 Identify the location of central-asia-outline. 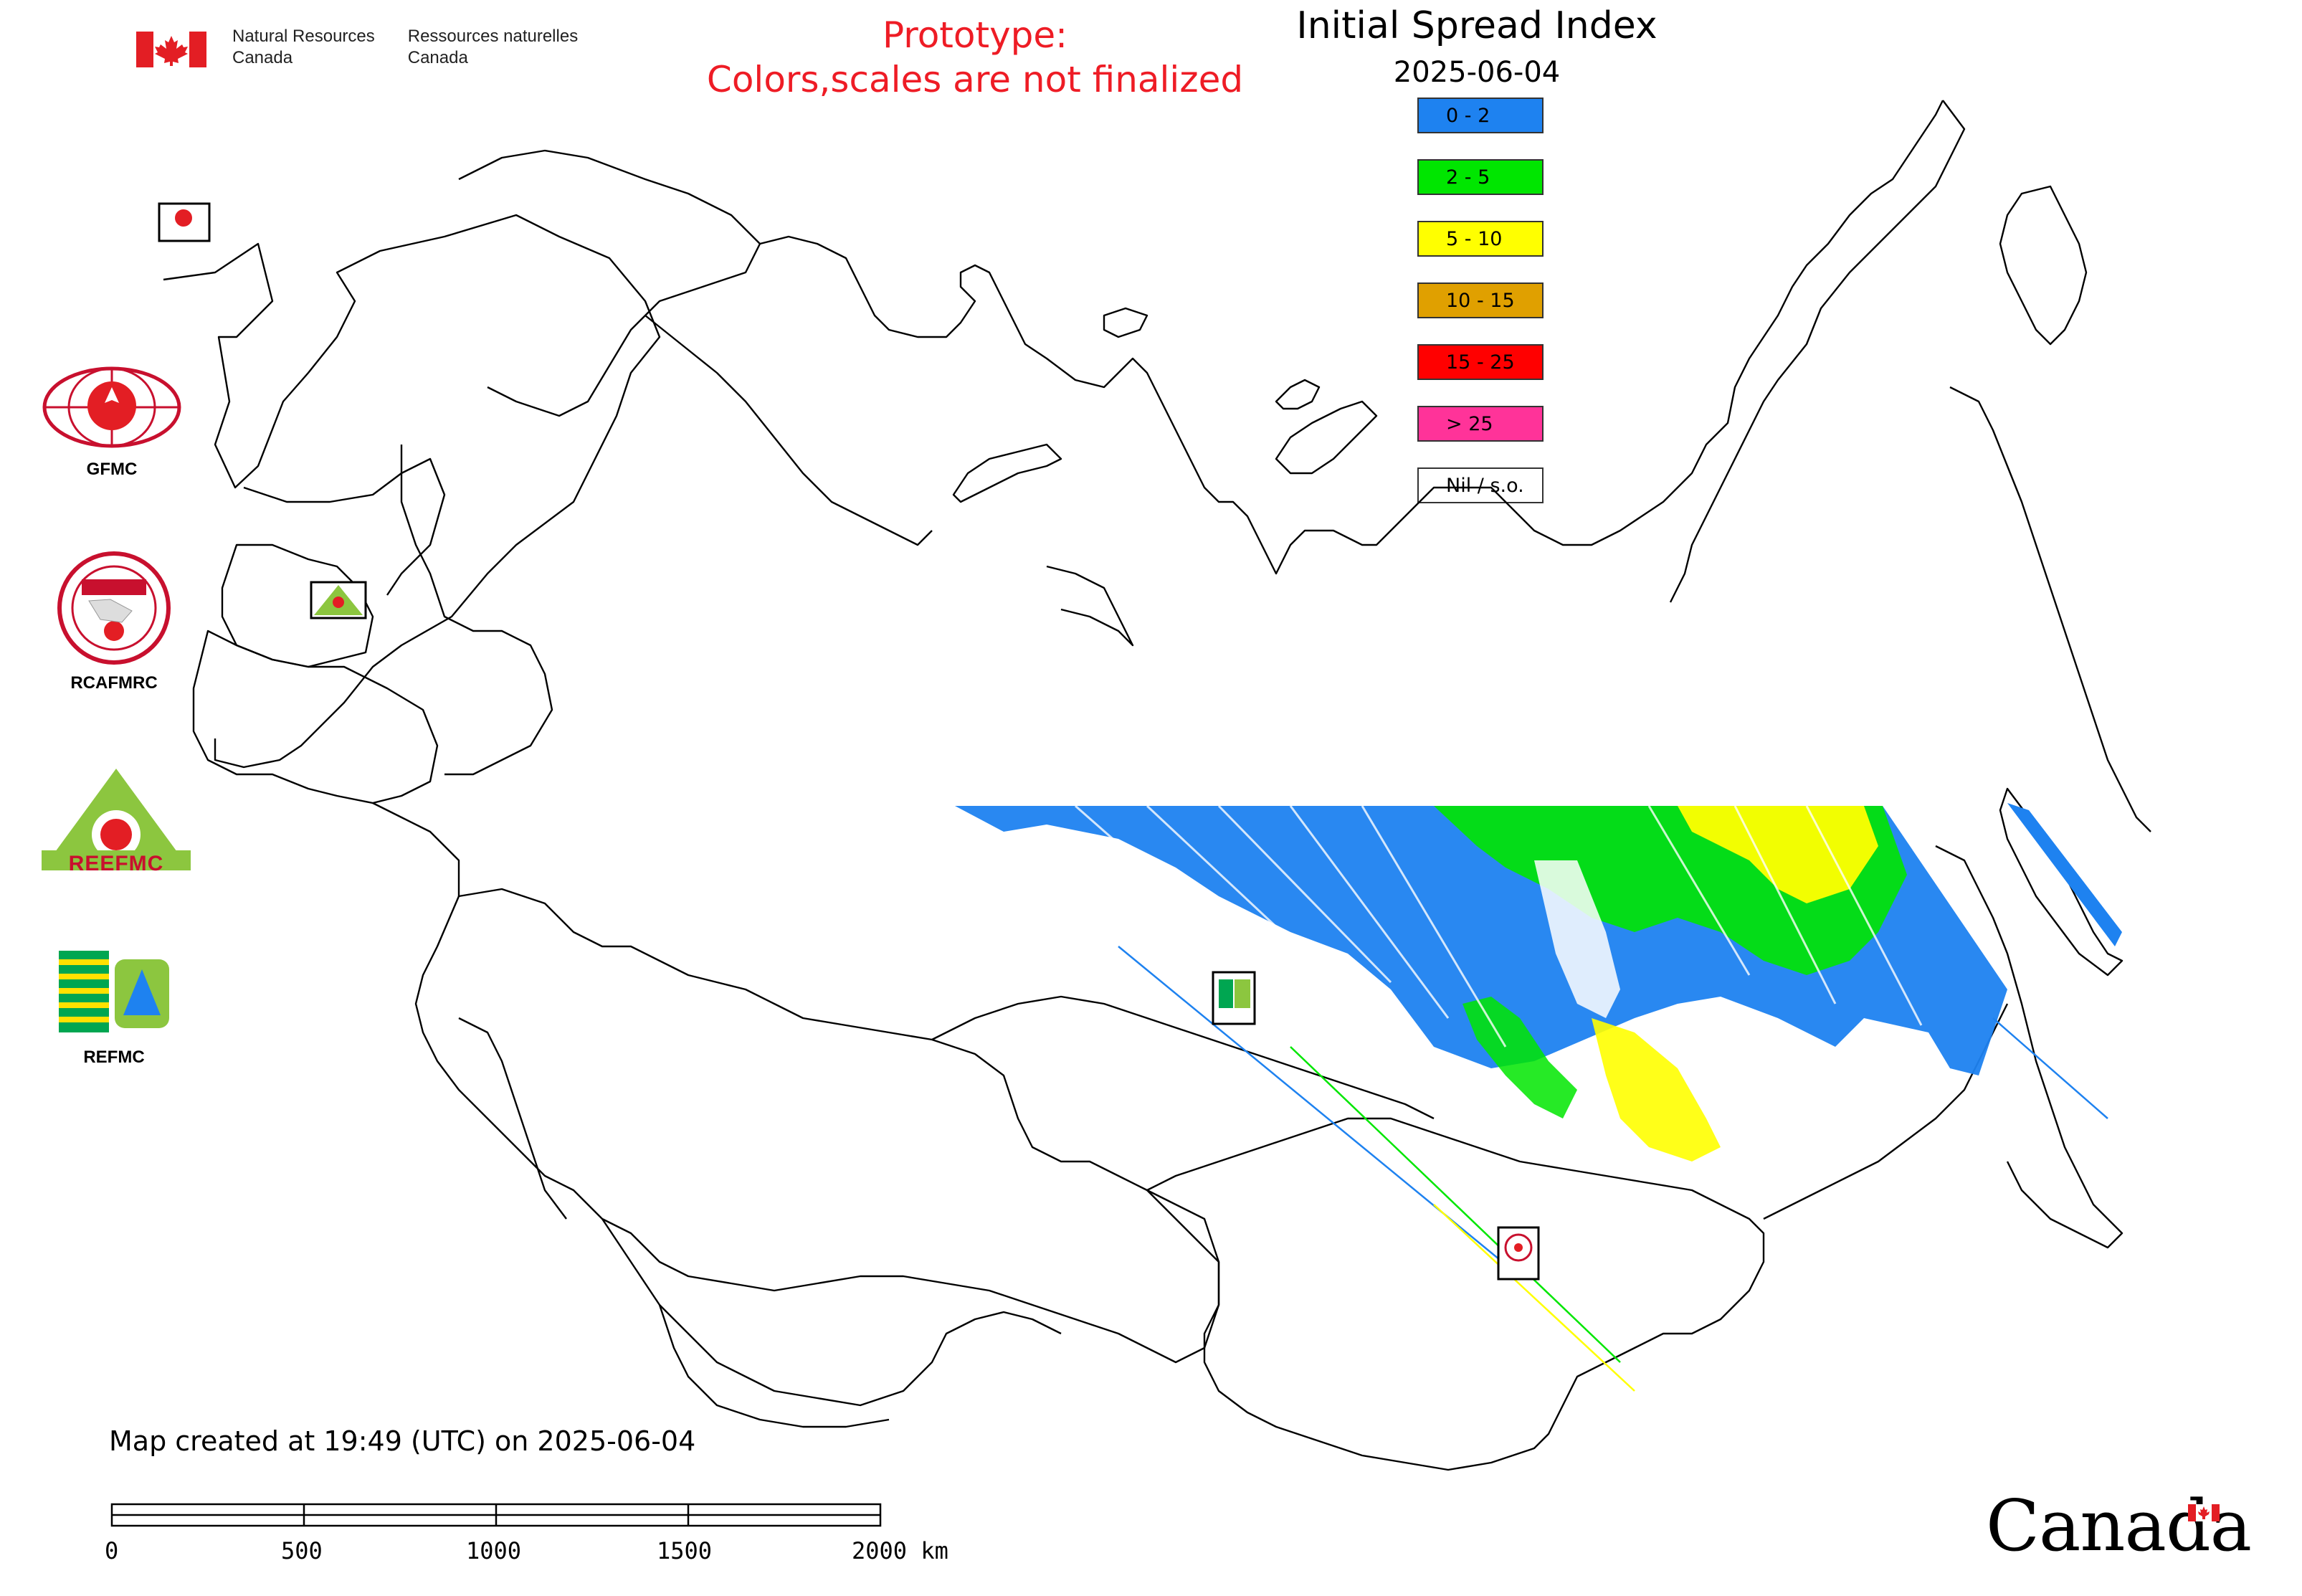
(831, 1312).